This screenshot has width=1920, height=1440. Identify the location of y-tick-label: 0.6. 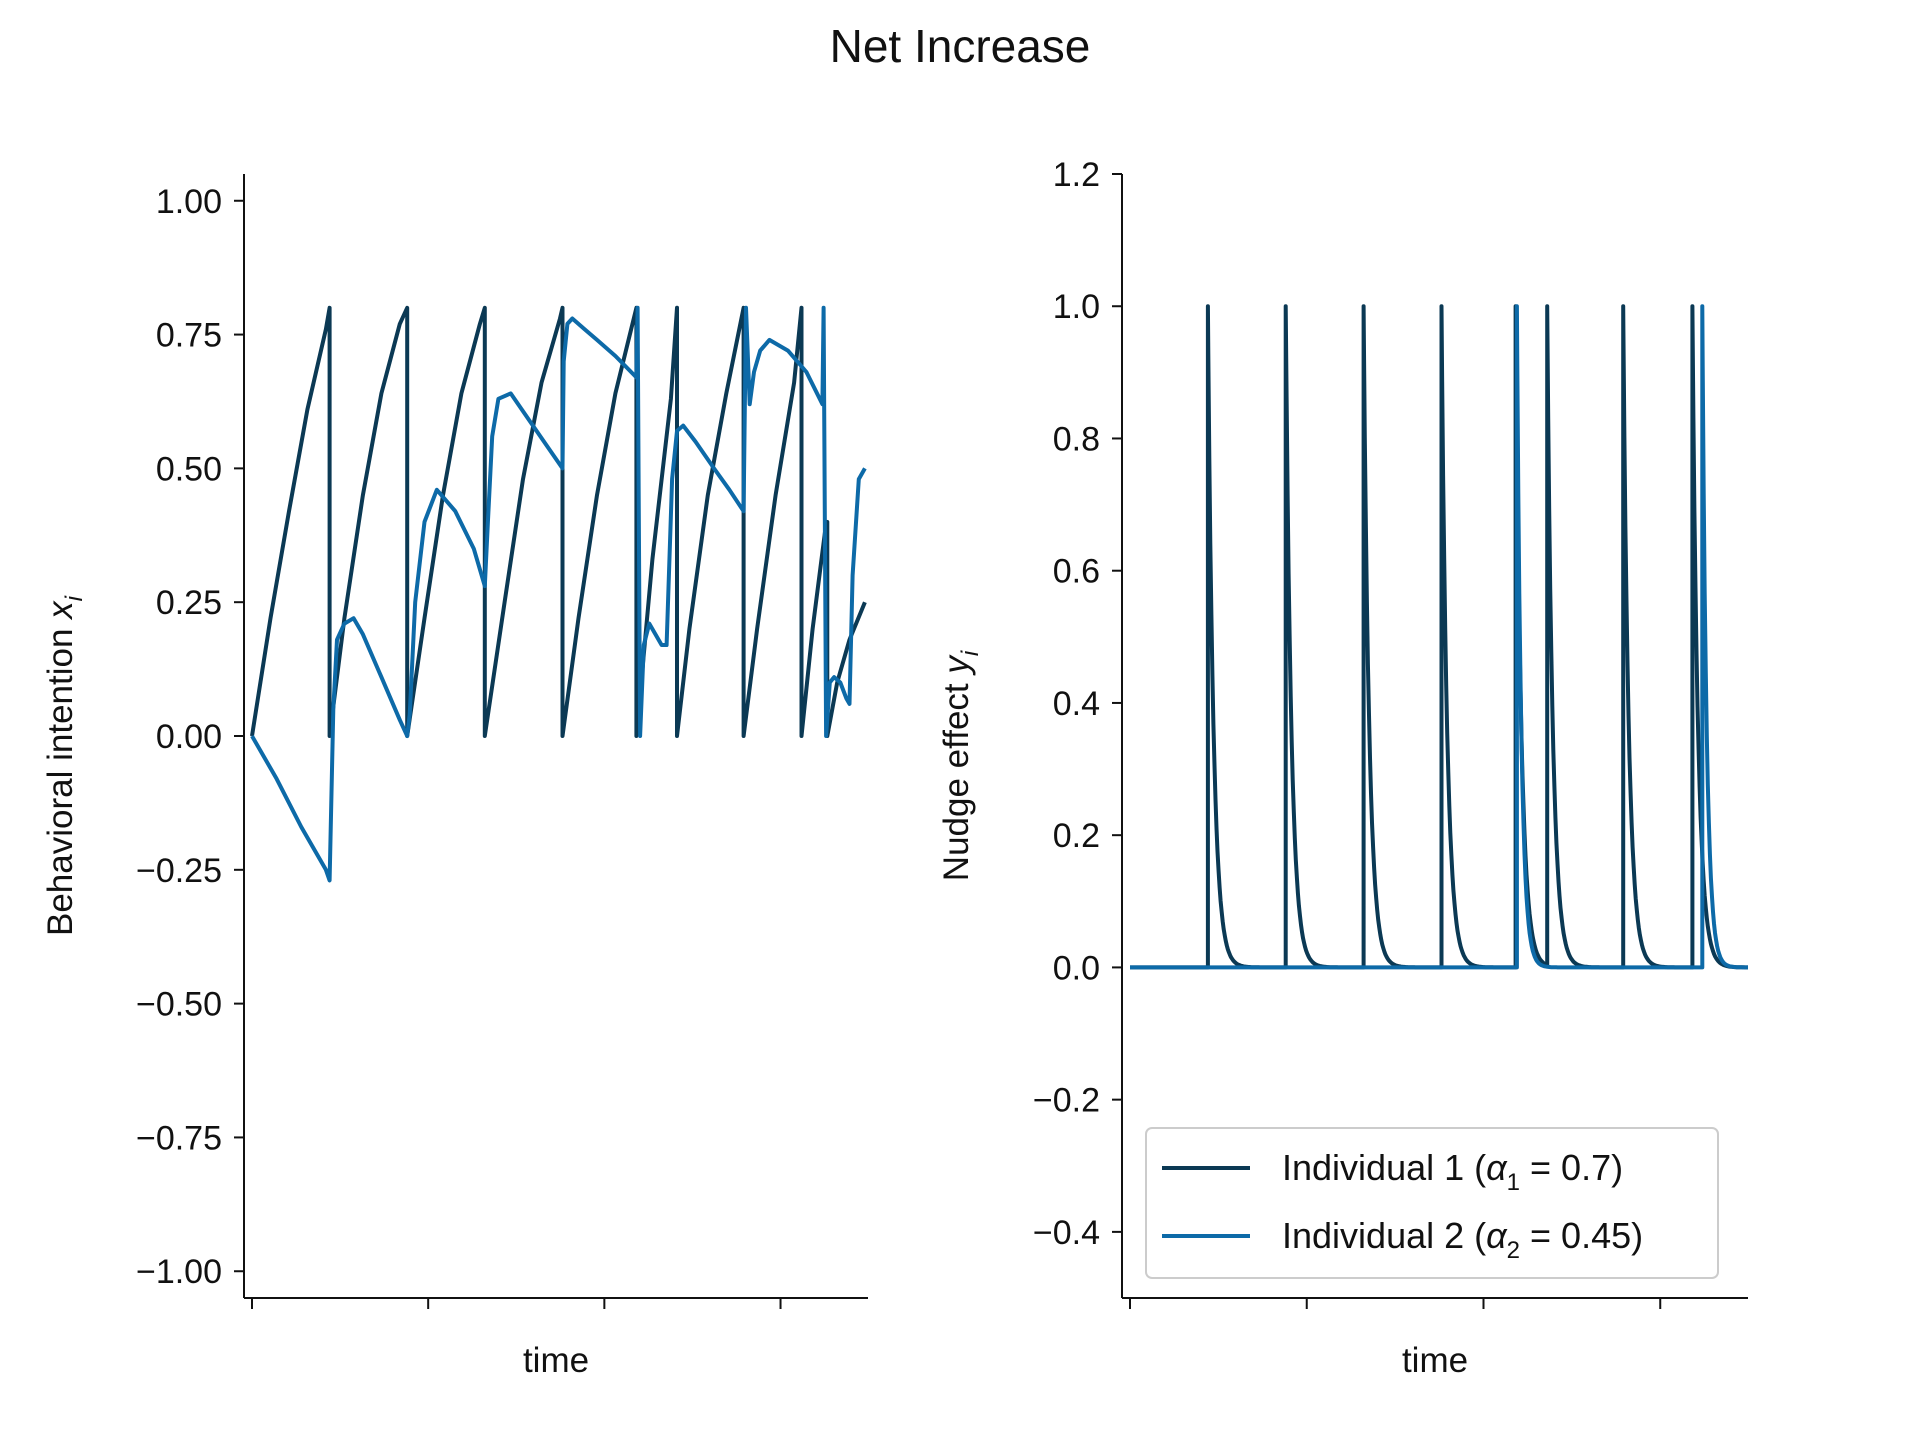
(1076, 572).